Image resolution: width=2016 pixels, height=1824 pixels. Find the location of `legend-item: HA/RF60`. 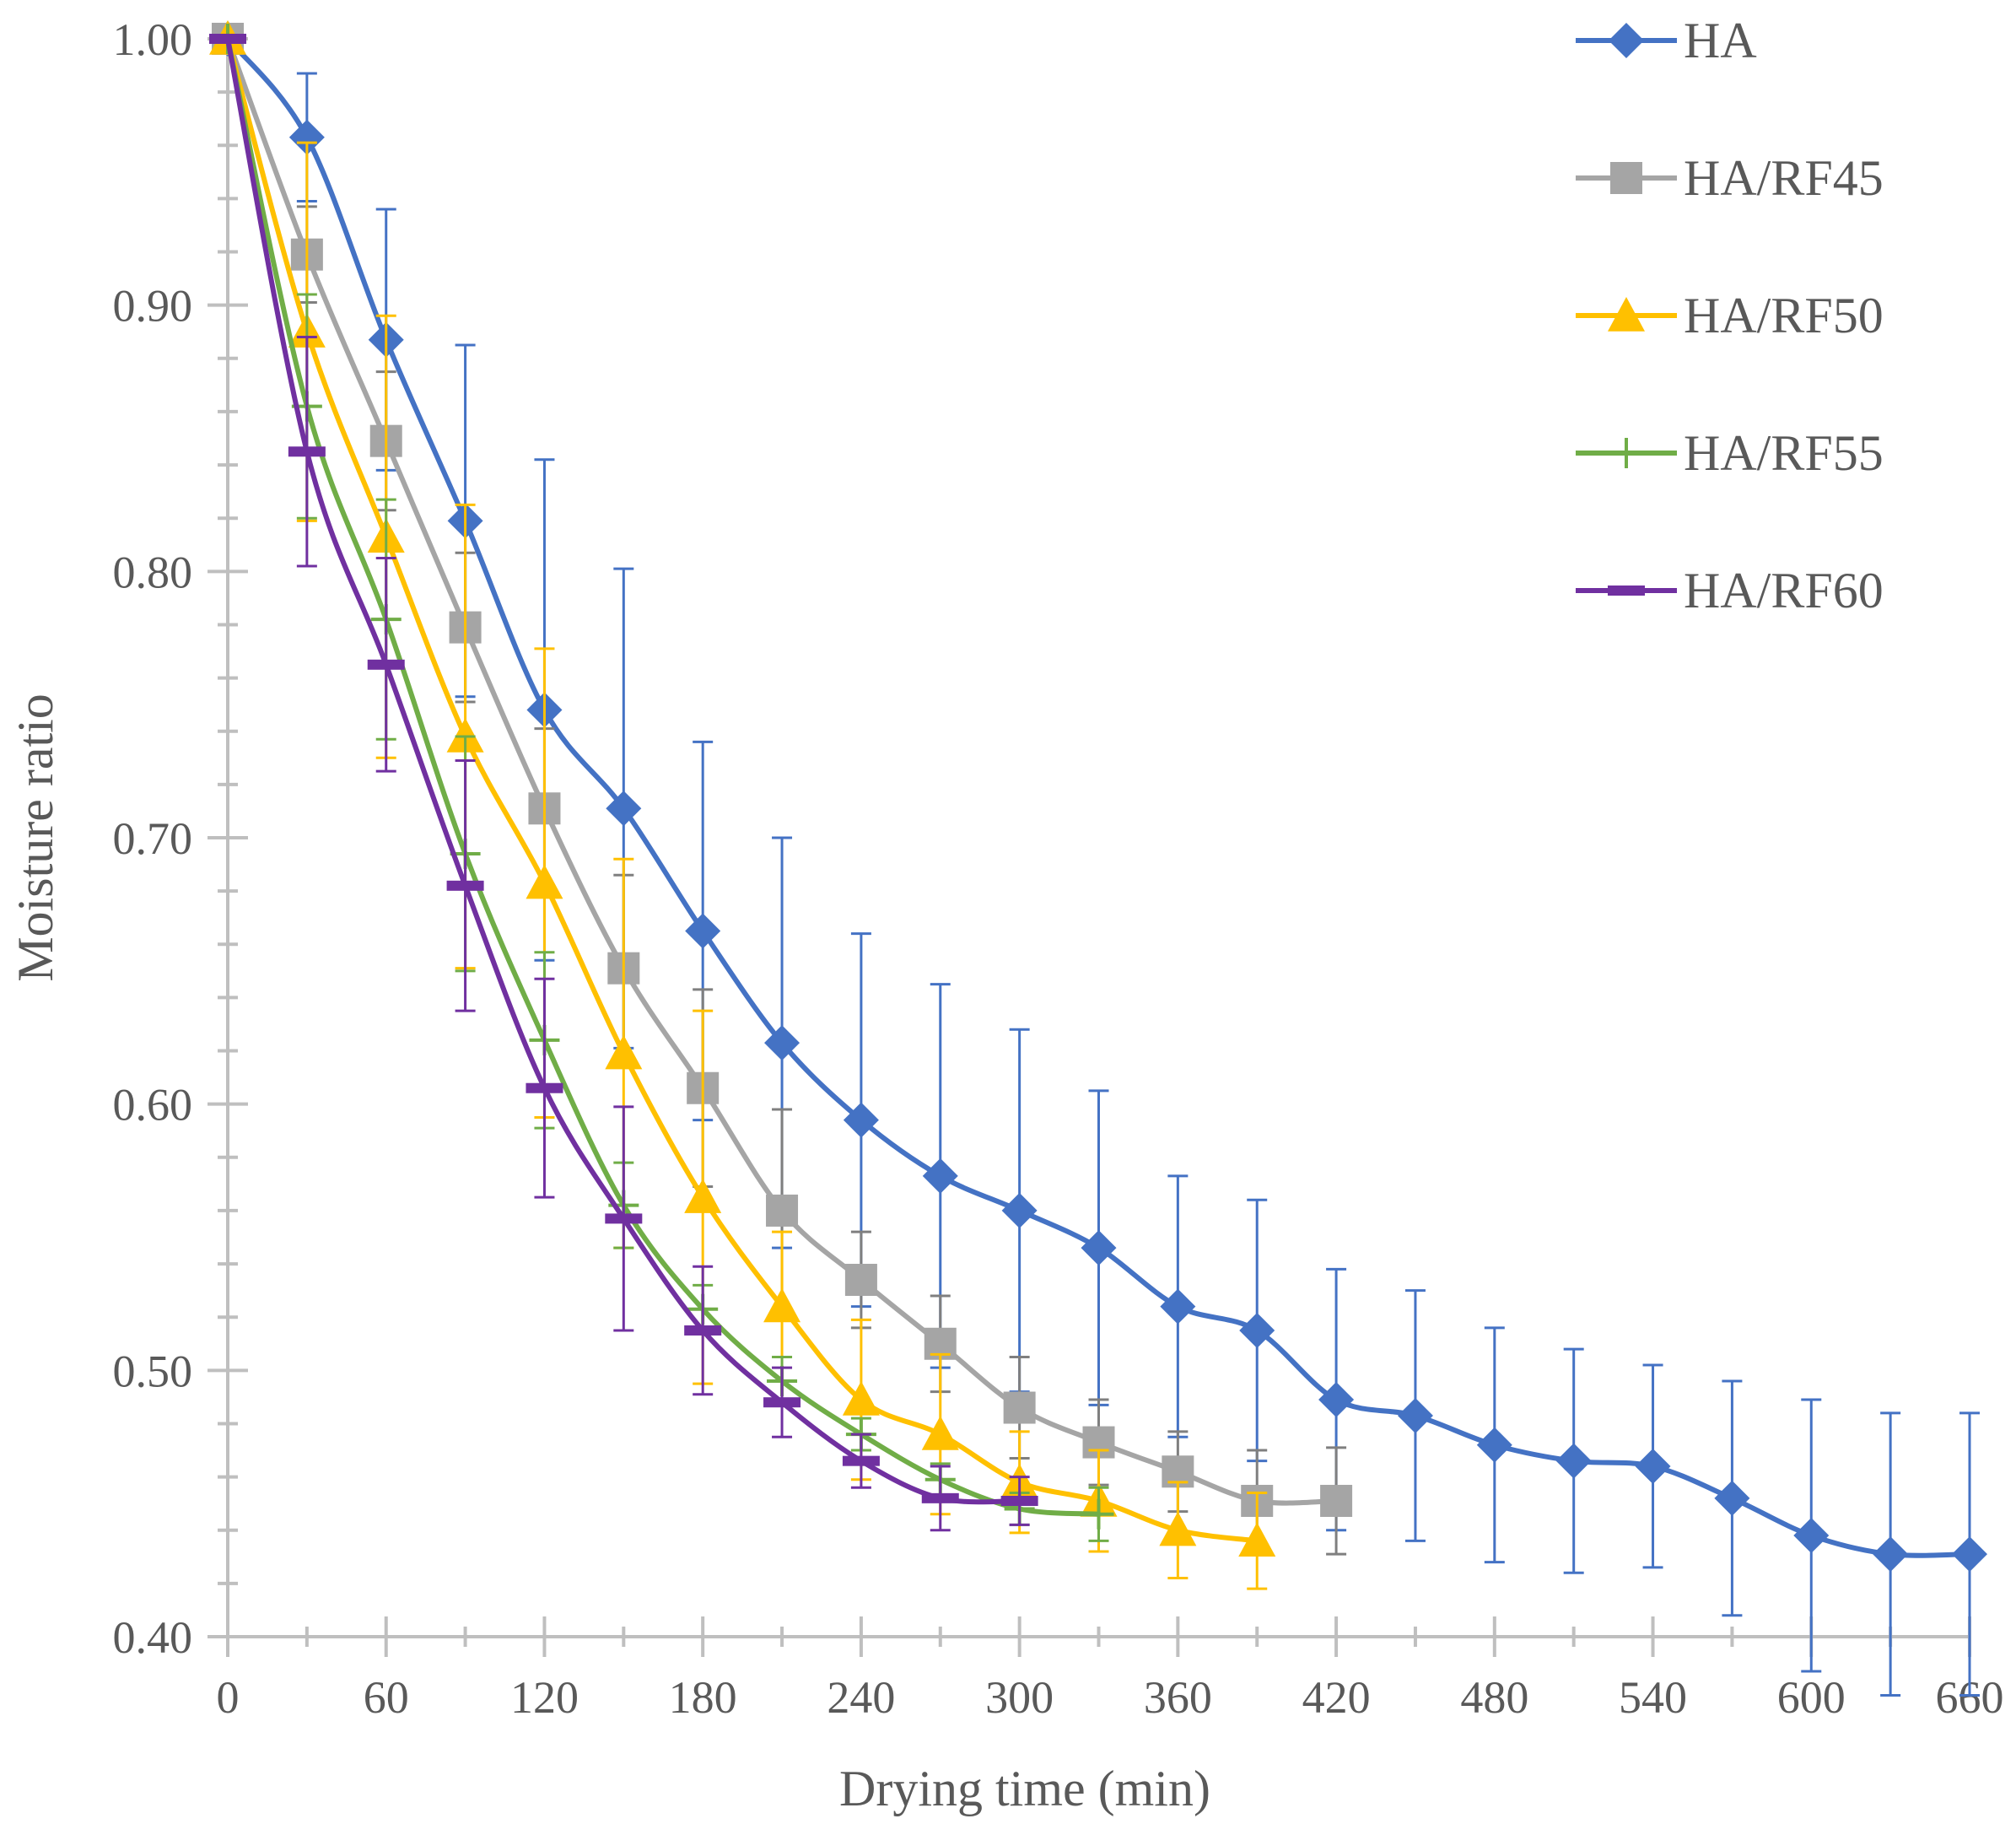

legend-item: HA/RF60 is located at coordinates (1730, 590).